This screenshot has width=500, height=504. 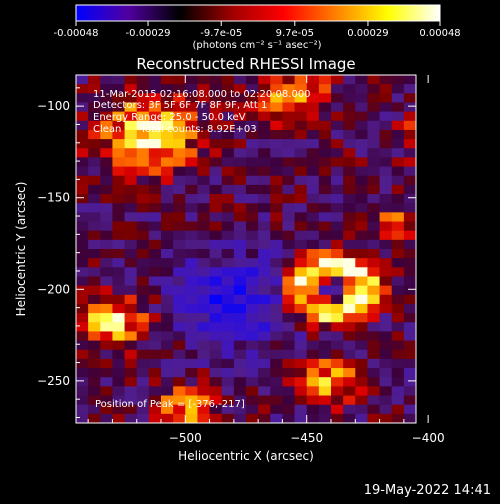 What do you see at coordinates (53, 198) in the screenshot?
I see `y-tick-label: −150` at bounding box center [53, 198].